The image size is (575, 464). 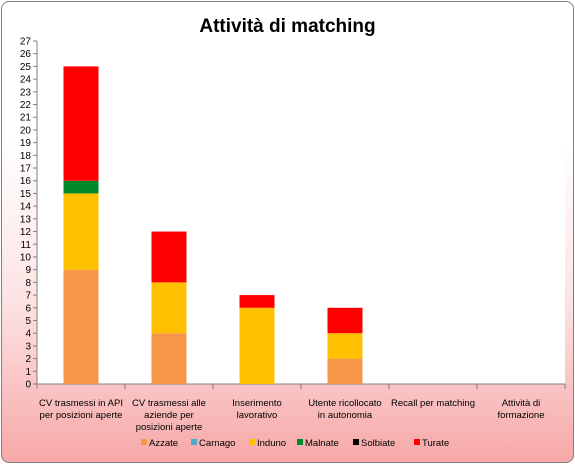 I want to click on x-category-label: Recall per matching, so click(x=433, y=403).